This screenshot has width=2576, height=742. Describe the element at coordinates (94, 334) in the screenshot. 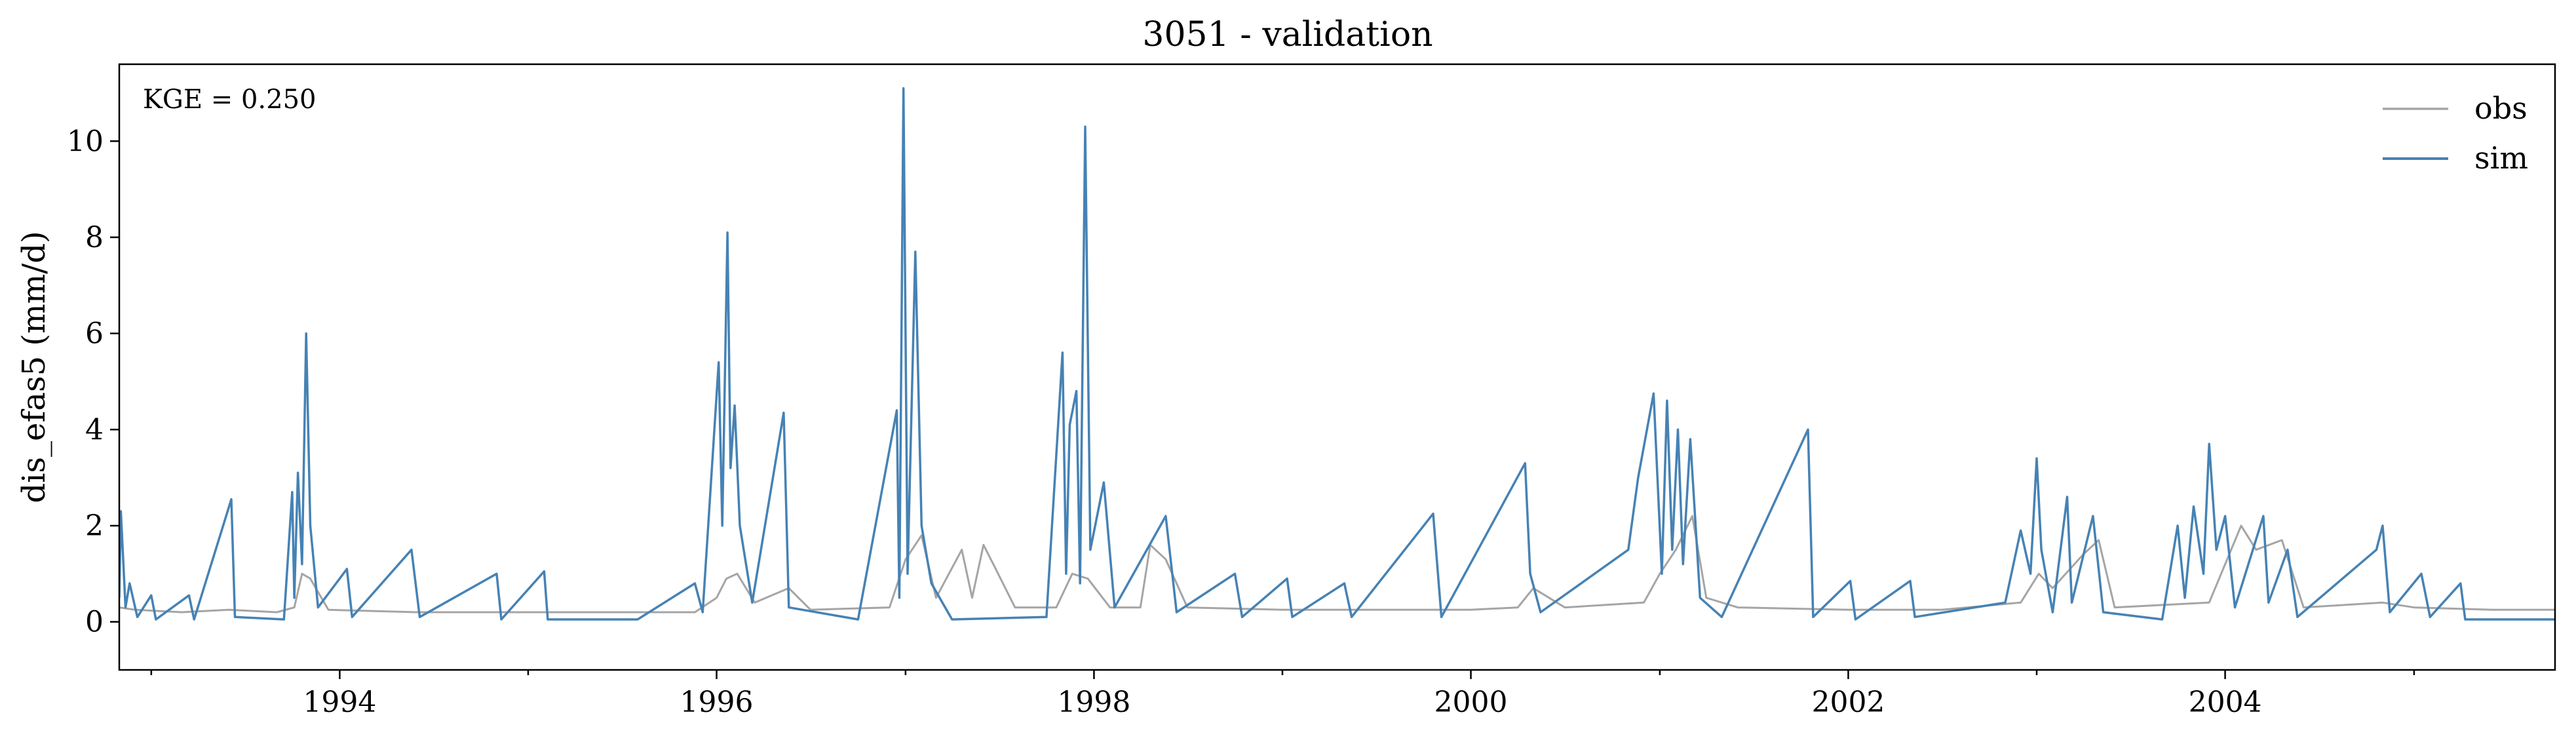

I see `y-tick-label: 6` at that location.